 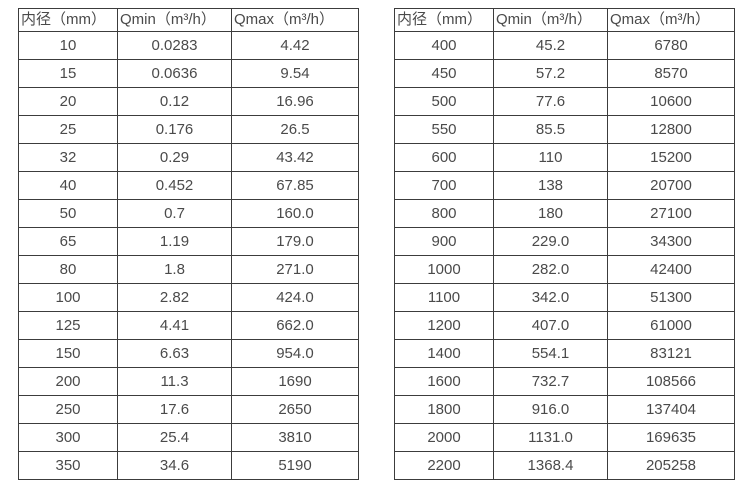 What do you see at coordinates (671, 297) in the screenshot?
I see `table-cell: 51300` at bounding box center [671, 297].